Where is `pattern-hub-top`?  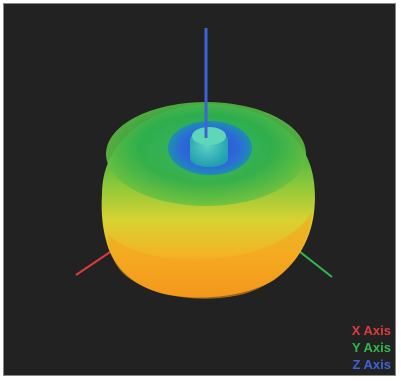 pattern-hub-top is located at coordinates (209, 136).